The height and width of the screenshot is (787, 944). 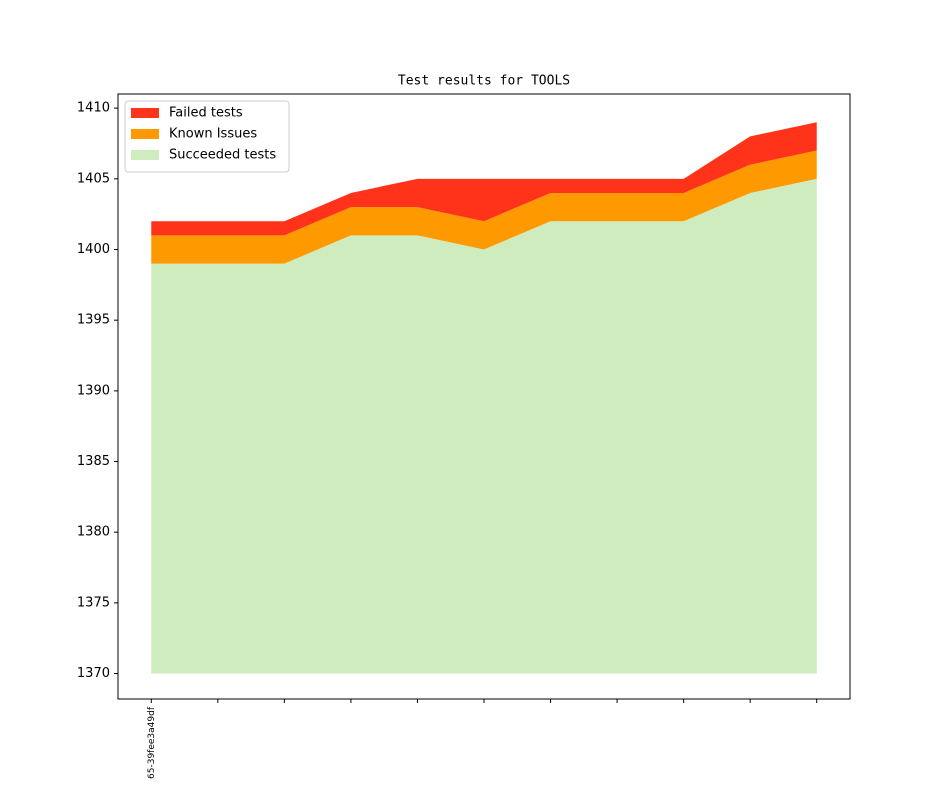 What do you see at coordinates (206, 113) in the screenshot?
I see `legend-label: Failed tests` at bounding box center [206, 113].